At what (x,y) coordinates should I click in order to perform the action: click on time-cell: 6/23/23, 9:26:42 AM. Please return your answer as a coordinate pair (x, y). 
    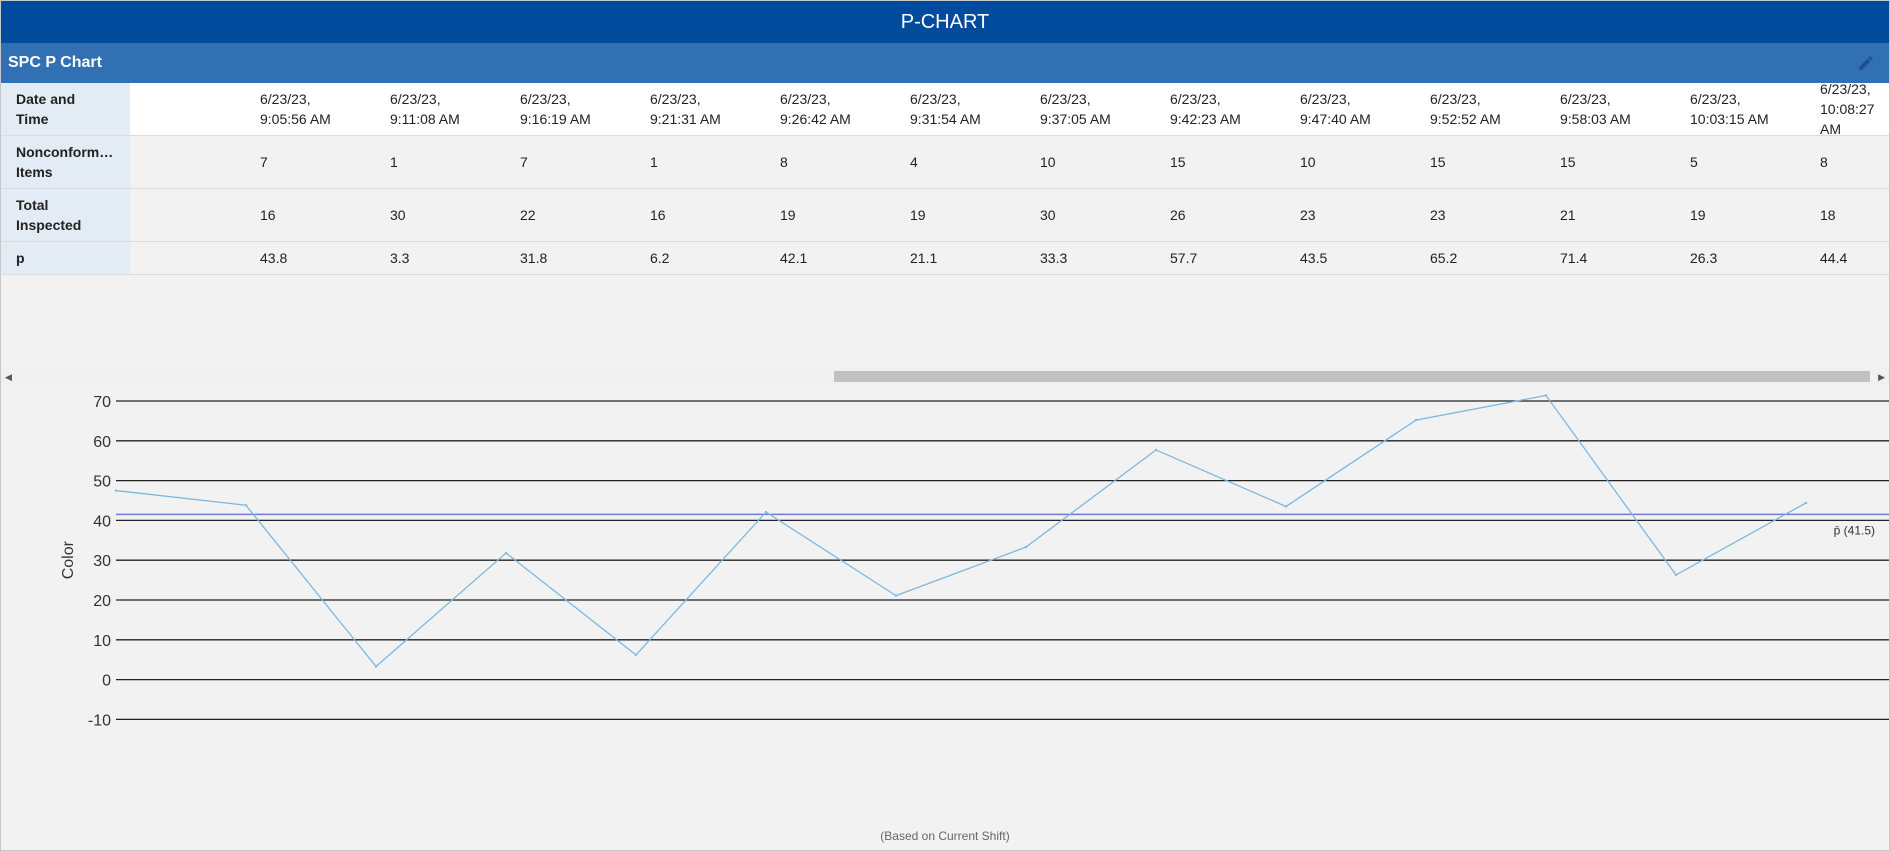
    Looking at the image, I should click on (815, 109).